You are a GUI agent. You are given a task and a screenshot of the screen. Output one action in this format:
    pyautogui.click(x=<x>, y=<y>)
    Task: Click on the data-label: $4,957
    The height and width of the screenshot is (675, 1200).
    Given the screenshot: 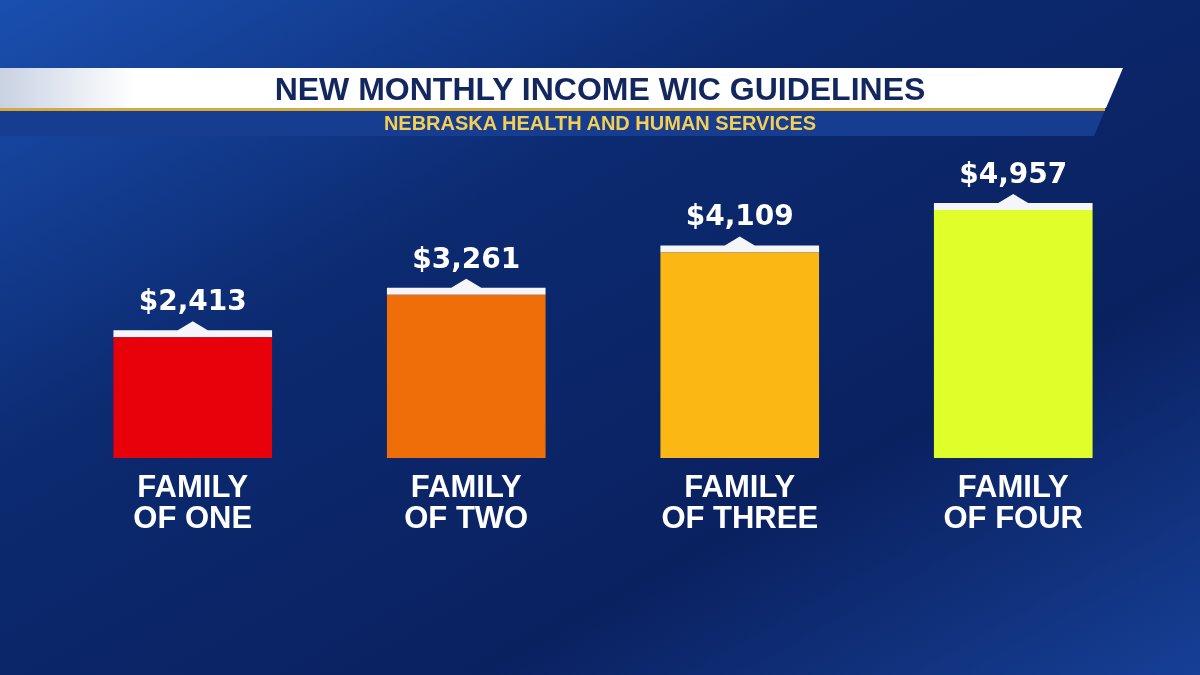 What is the action you would take?
    pyautogui.click(x=1013, y=173)
    